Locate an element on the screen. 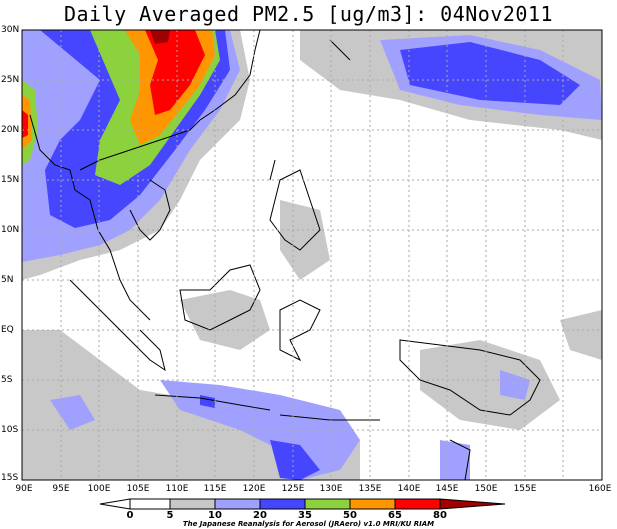 The height and width of the screenshot is (529, 617). colorbar-tick: 80 is located at coordinates (440, 515).